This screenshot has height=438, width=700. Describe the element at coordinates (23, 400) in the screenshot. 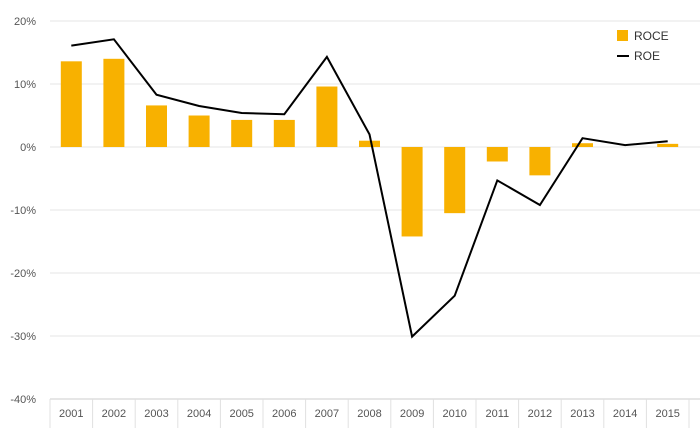

I see `y-tick-label: -40%` at that location.